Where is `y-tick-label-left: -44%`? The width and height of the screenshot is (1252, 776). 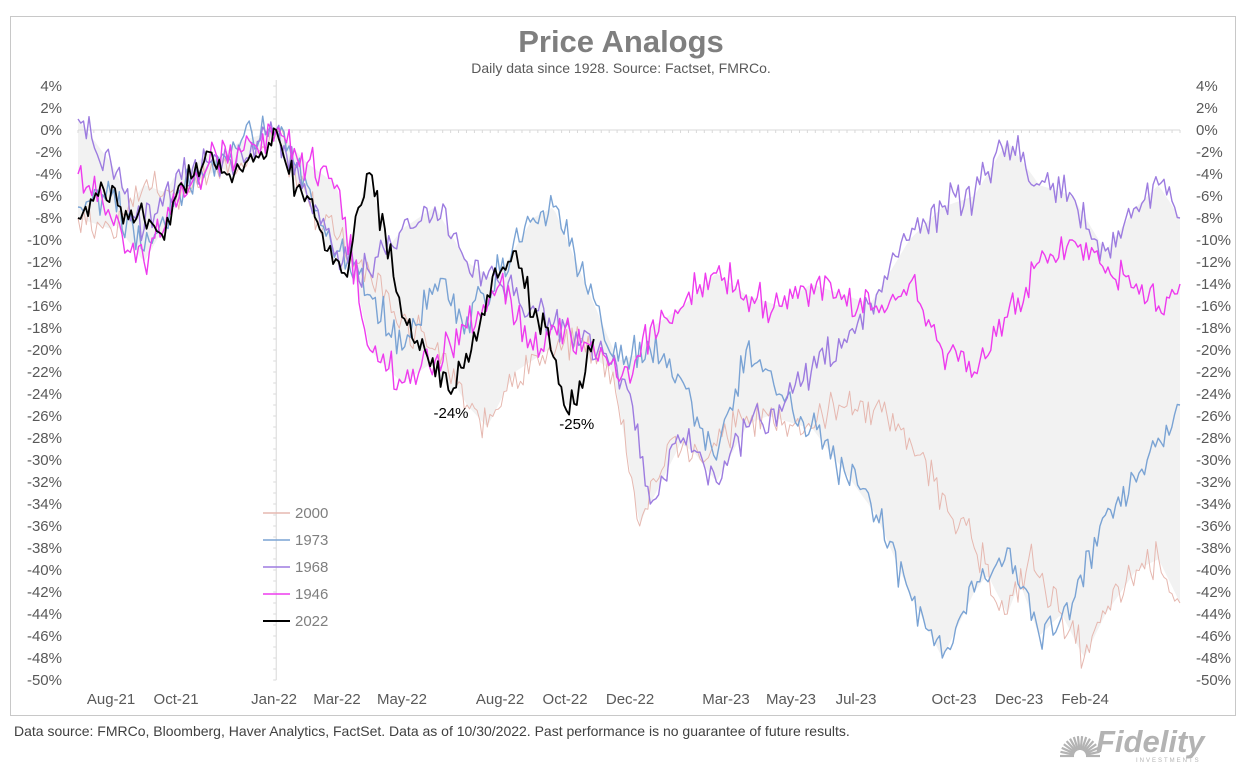 y-tick-label-left: -44% is located at coordinates (44, 614).